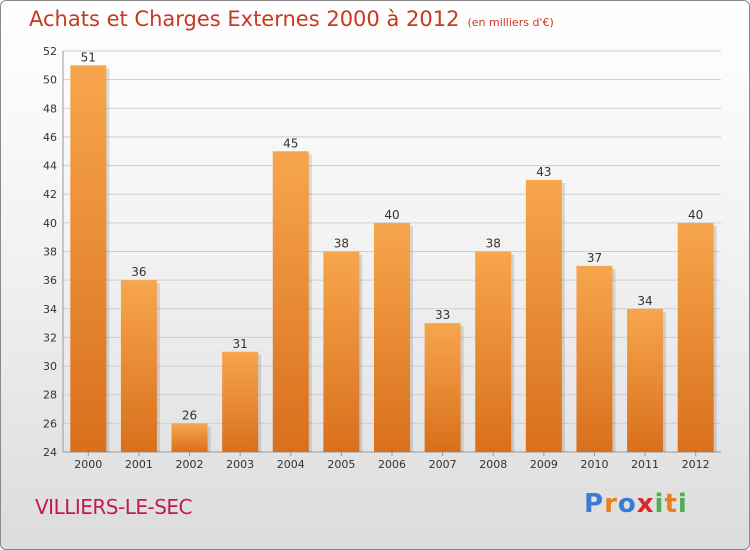 The width and height of the screenshot is (750, 550). I want to click on y-tick-label: 46, so click(50, 137).